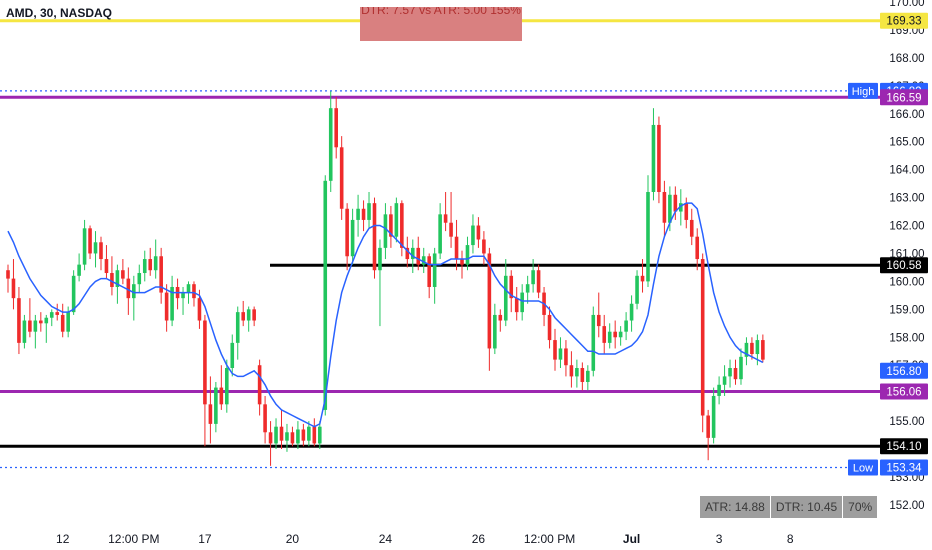  What do you see at coordinates (906, 59) in the screenshot?
I see `y-tick-label: 168.00` at bounding box center [906, 59].